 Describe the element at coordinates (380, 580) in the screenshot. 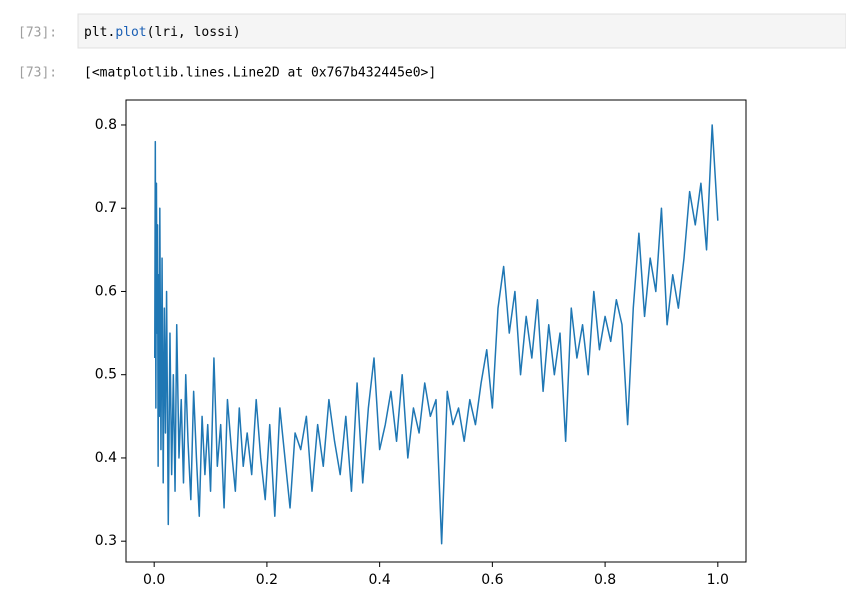

I see `x-tick-label: 0.4` at that location.